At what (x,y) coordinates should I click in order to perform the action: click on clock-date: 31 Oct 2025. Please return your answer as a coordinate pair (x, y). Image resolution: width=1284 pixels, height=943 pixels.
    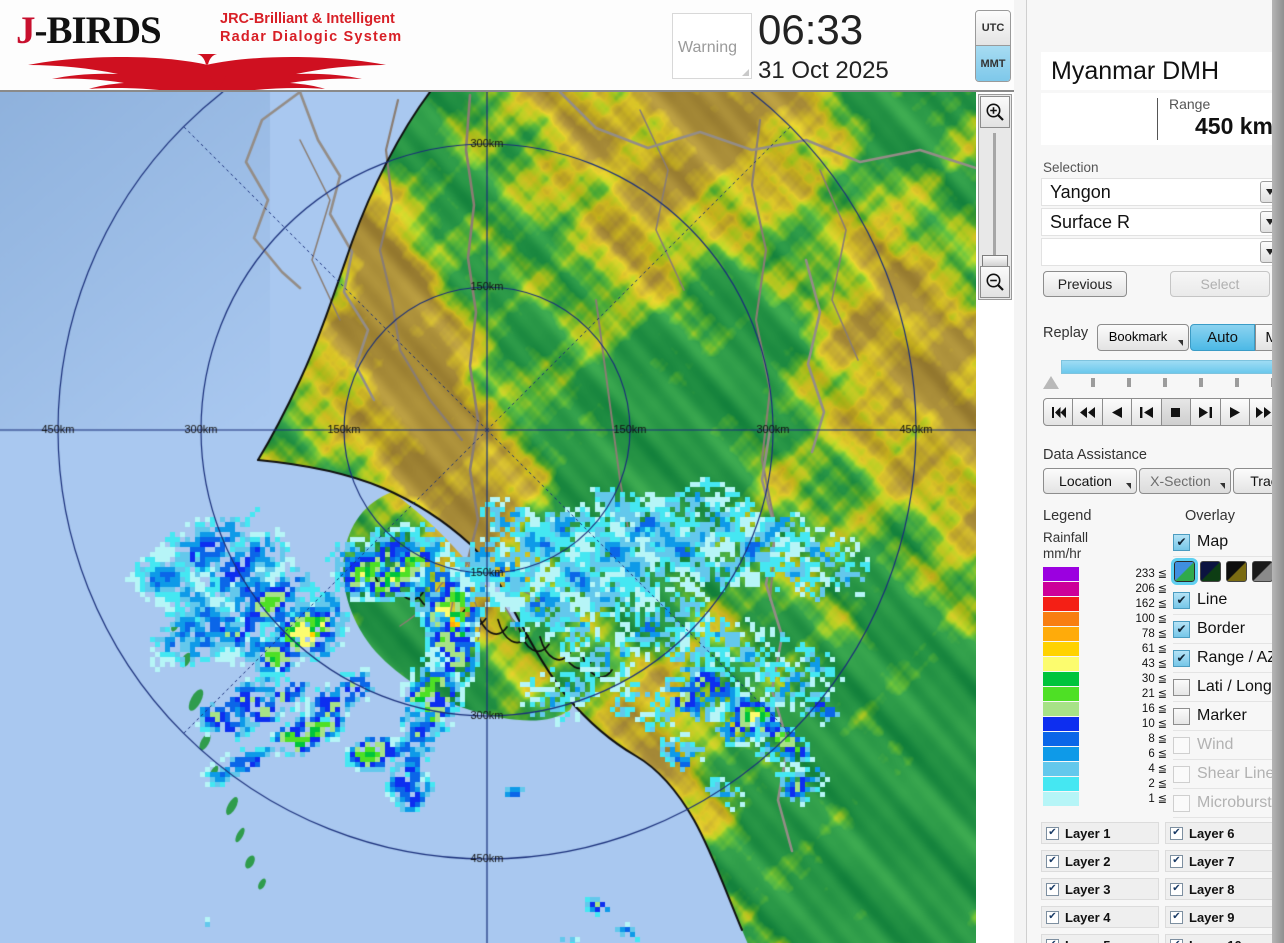
    Looking at the image, I should click on (823, 70).